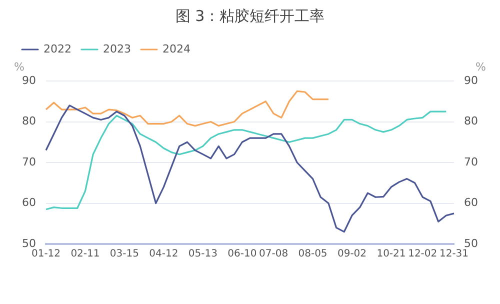  What do you see at coordinates (471, 243) in the screenshot?
I see `y2-tick-label: 50` at bounding box center [471, 243].